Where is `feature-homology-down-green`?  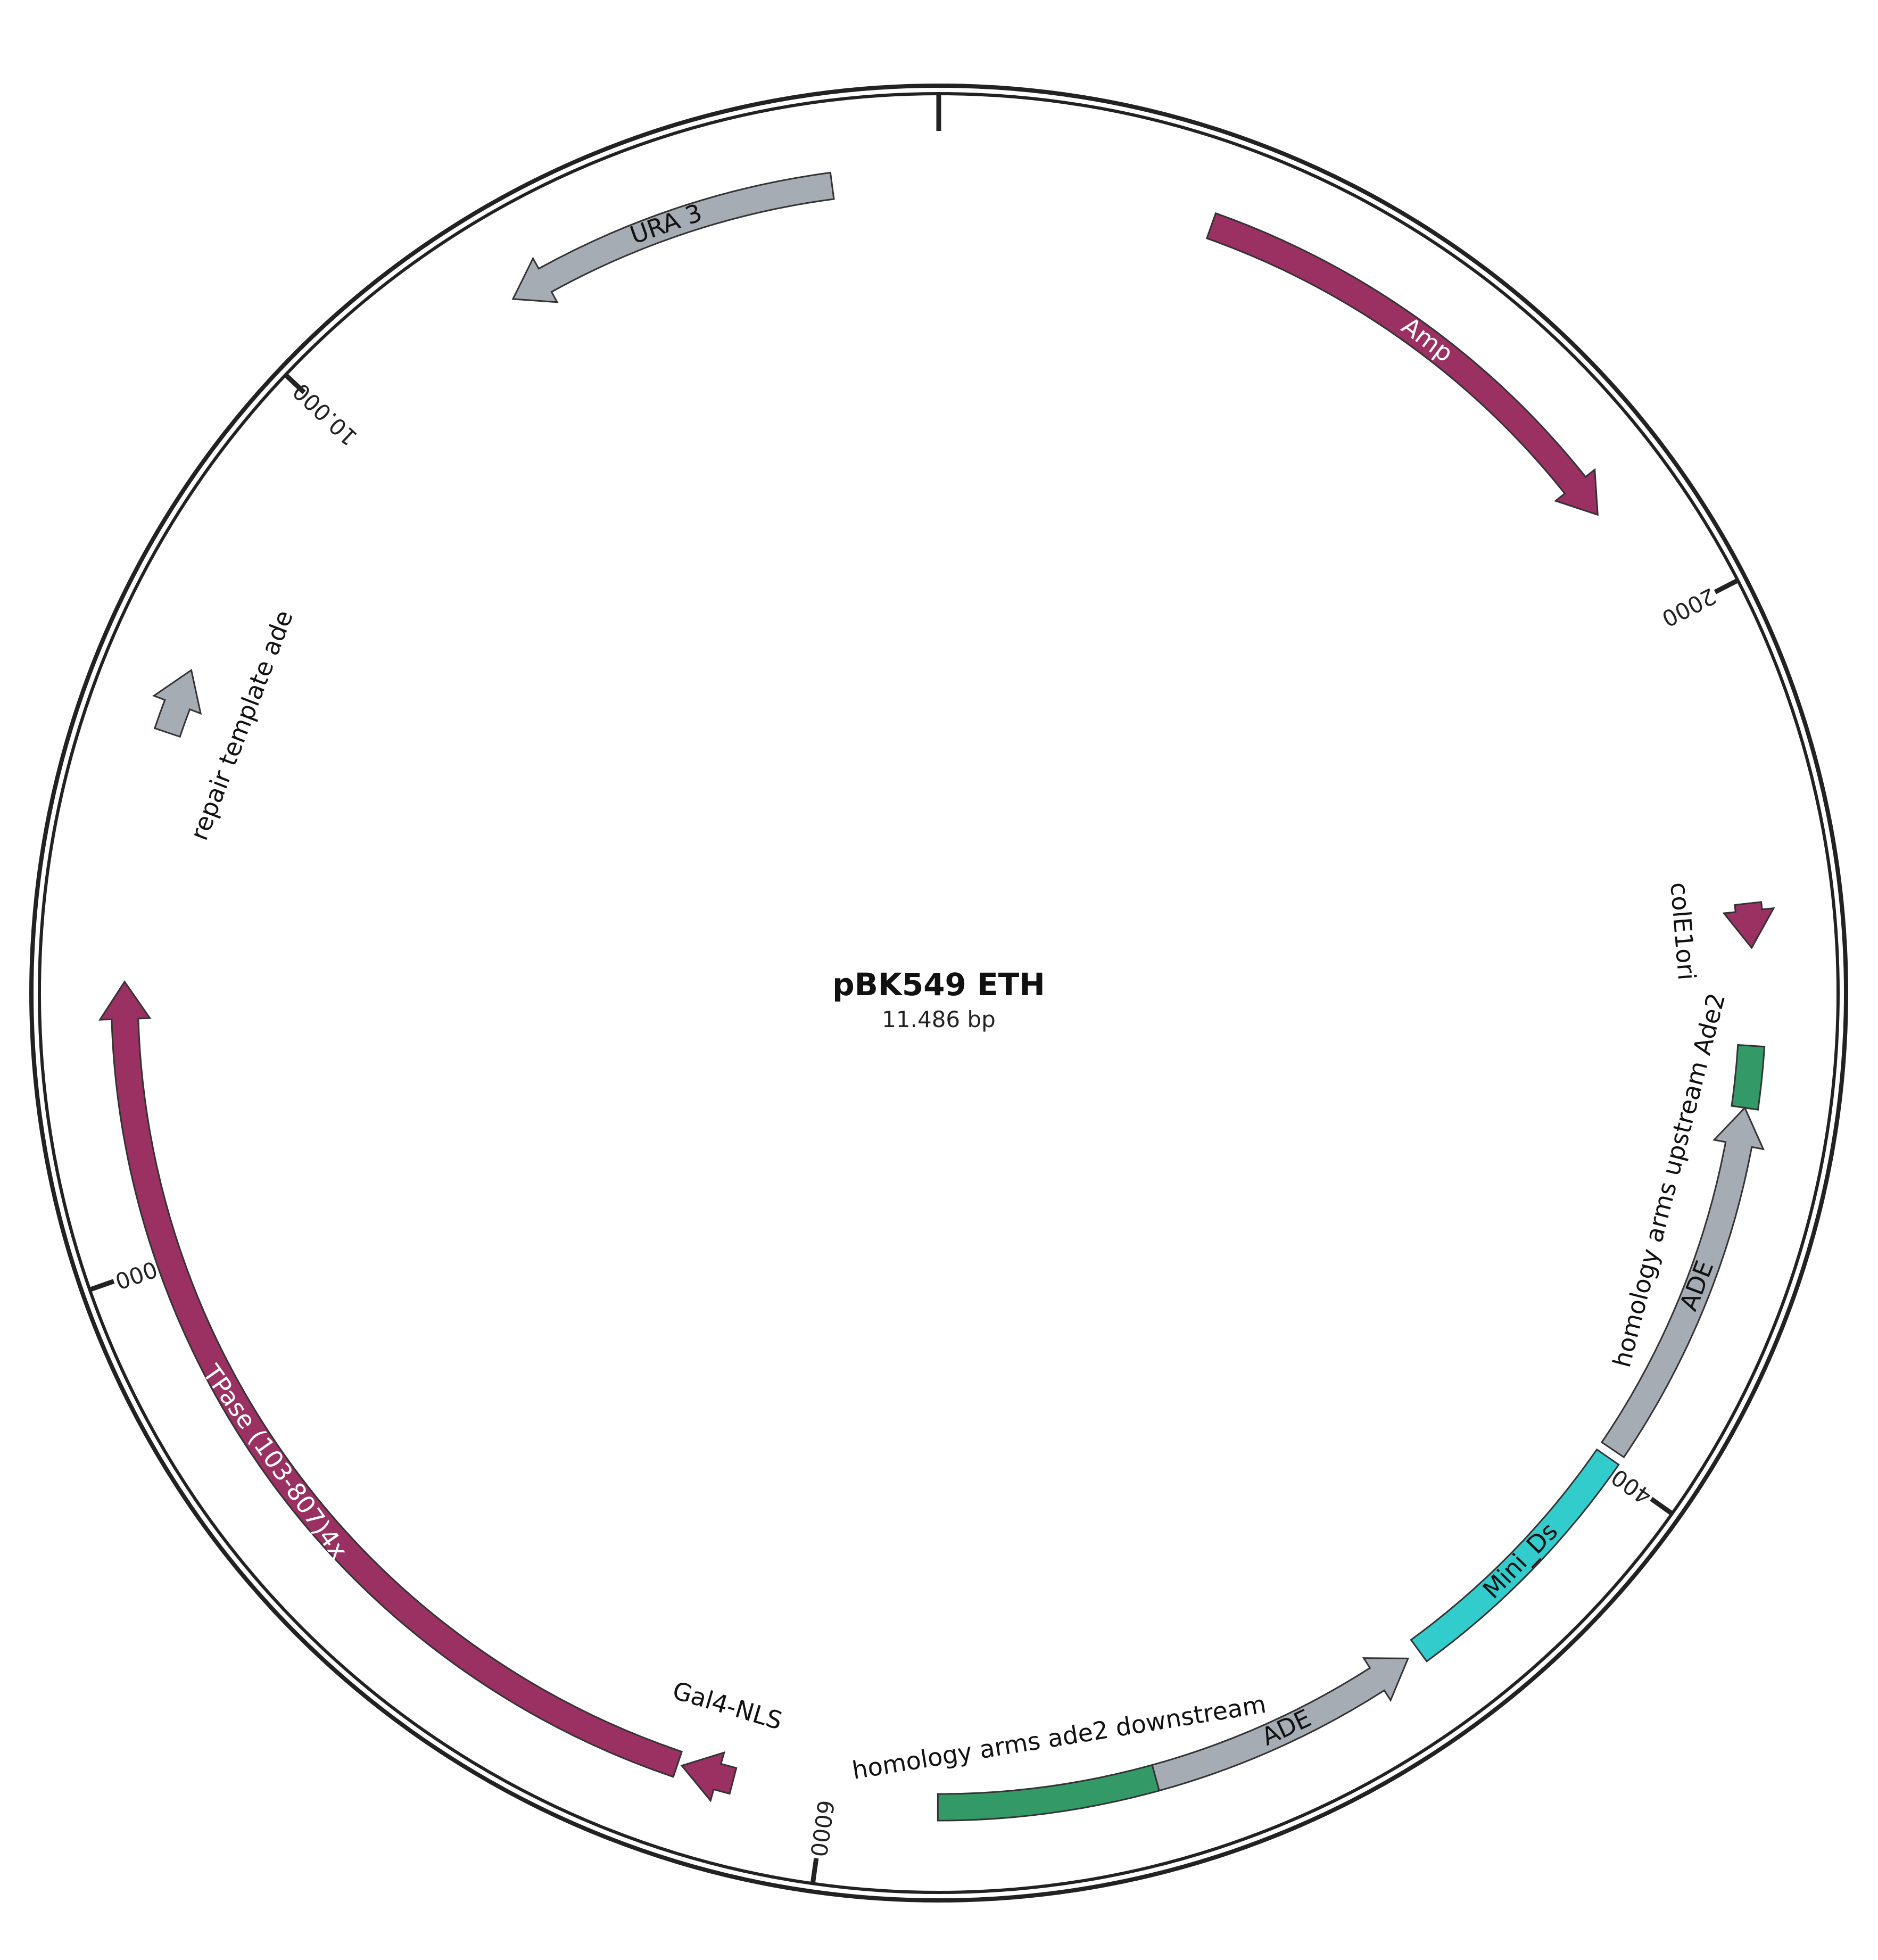
feature-homology-down-green is located at coordinates (1049, 1793).